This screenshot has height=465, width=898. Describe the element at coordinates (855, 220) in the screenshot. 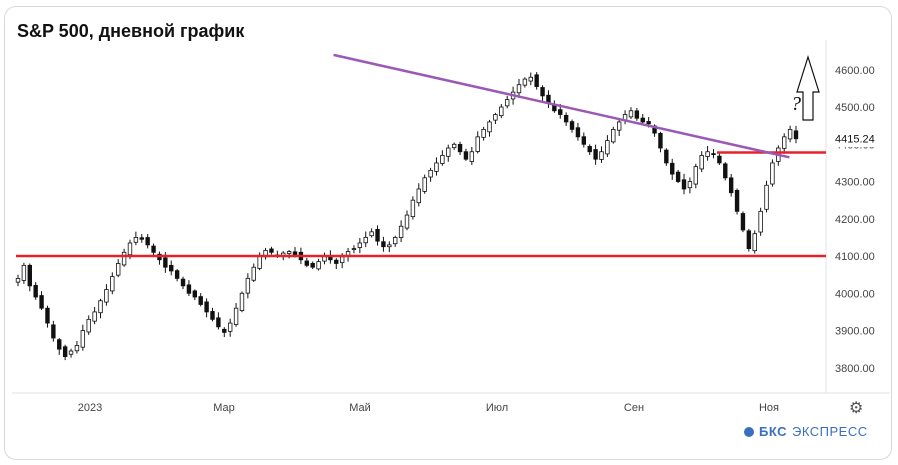

I see `y-tick-label: 4200.00` at that location.